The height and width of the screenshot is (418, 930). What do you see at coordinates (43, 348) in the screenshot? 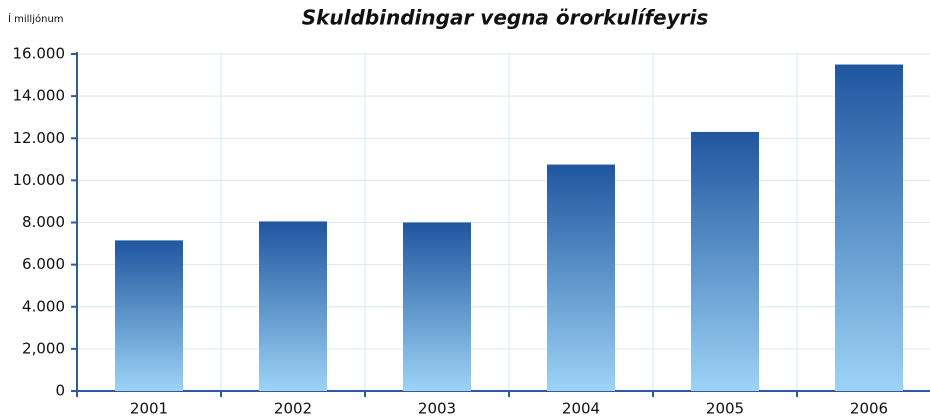
I see `y-tick-label: 2,000` at bounding box center [43, 348].